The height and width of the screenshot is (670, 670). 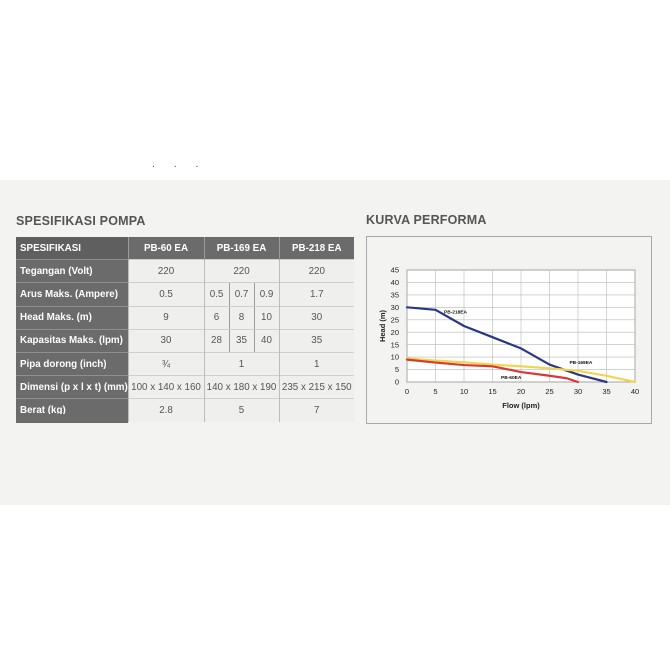 I want to click on row-label: Head Maks. (m), so click(x=72, y=317).